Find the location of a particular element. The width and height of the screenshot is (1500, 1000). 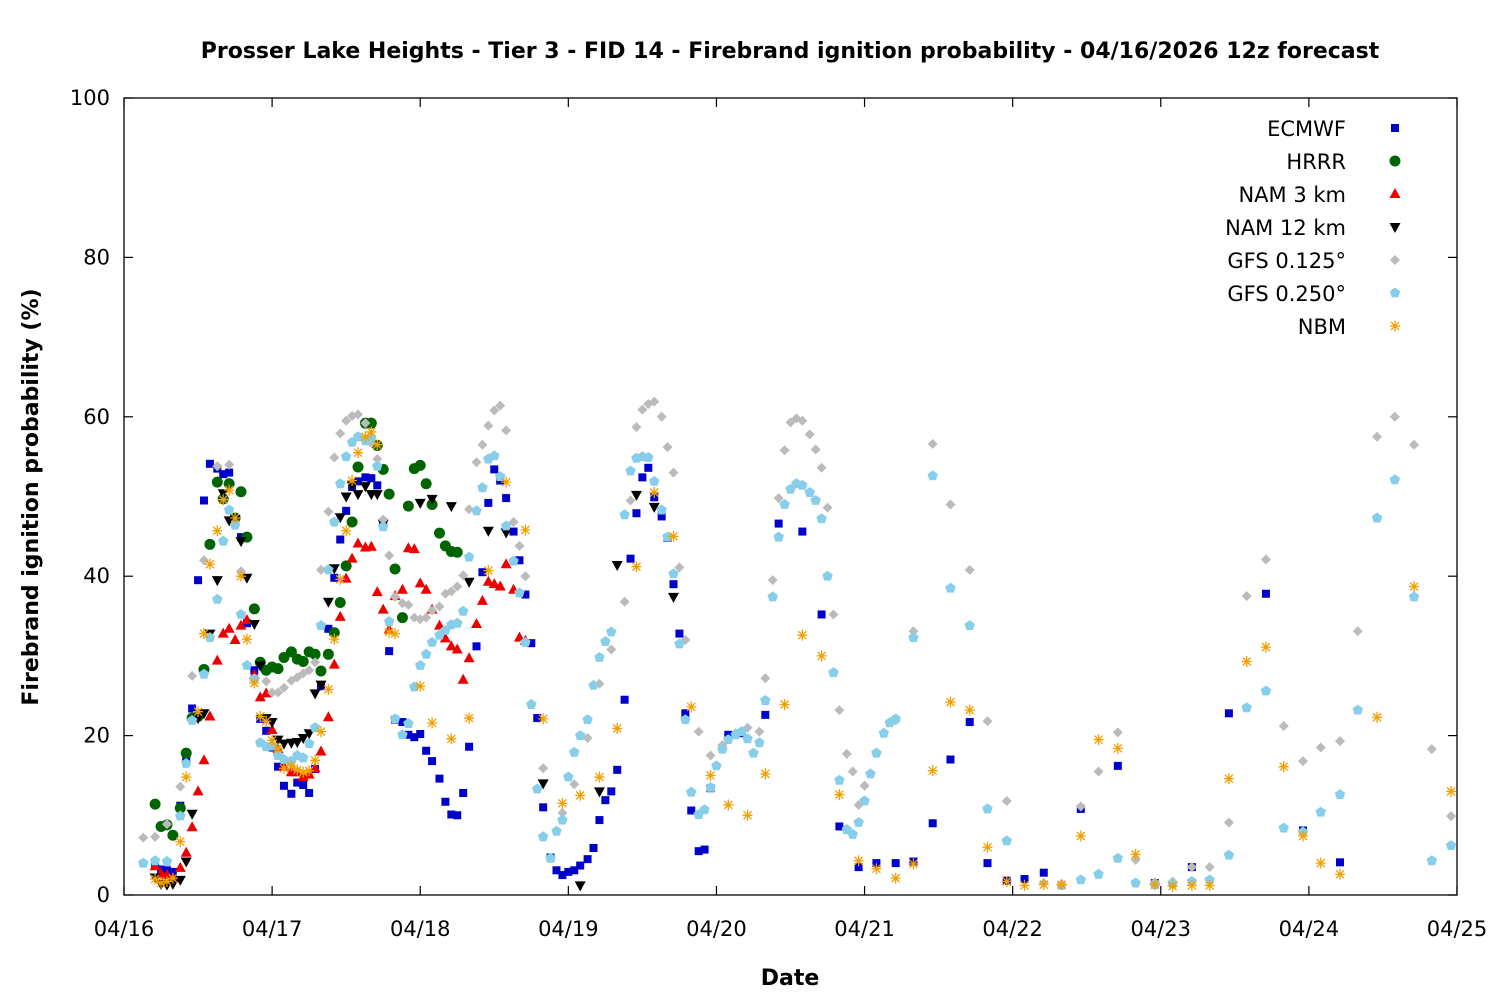

y-tick-label: 0 is located at coordinates (103, 895).